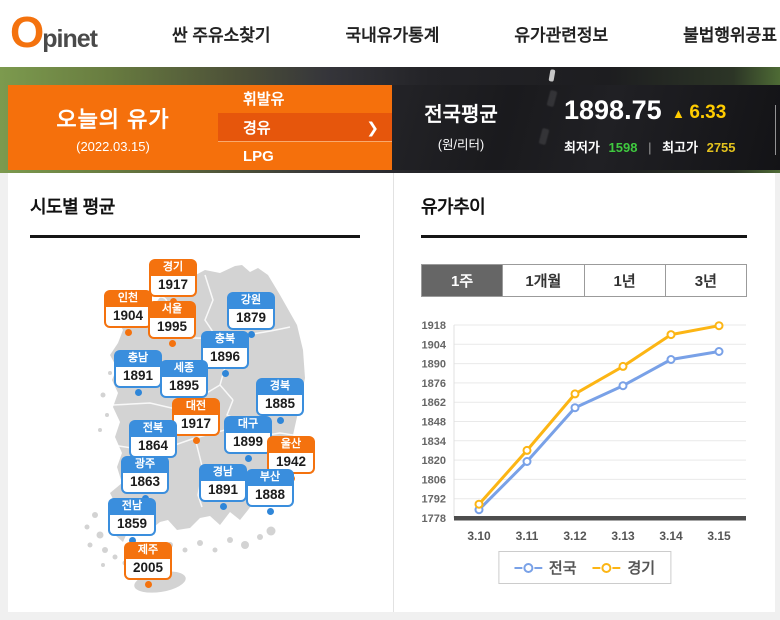  What do you see at coordinates (372, 128) in the screenshot?
I see `chevron-right-icon: ❯` at bounding box center [372, 128].